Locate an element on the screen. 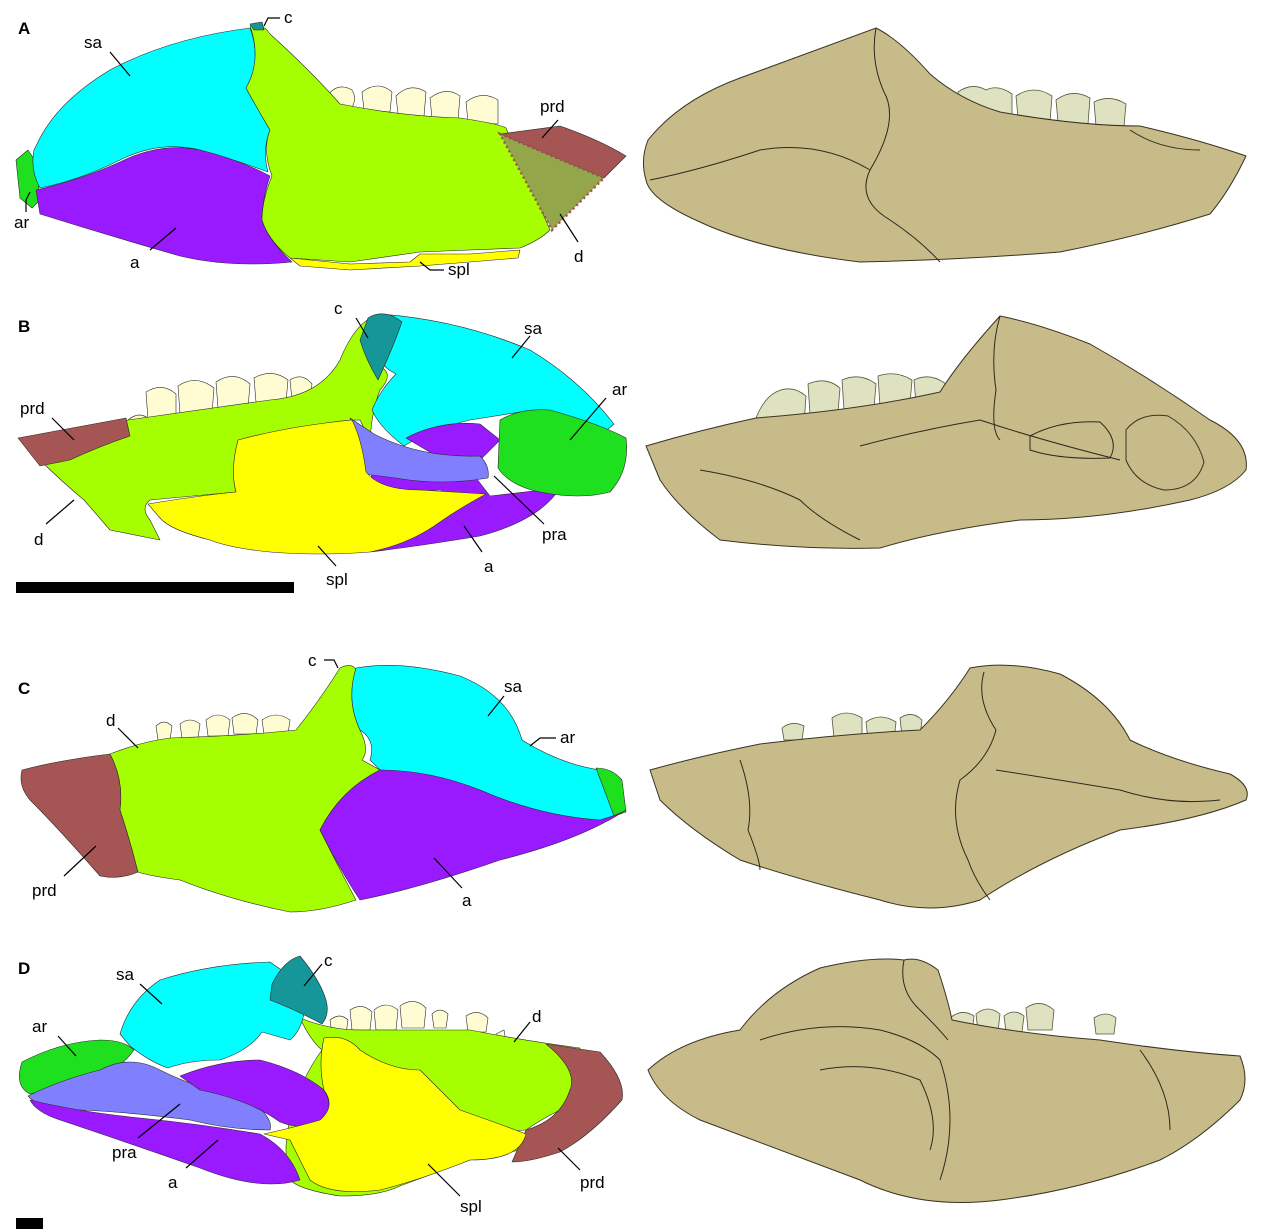  panel-d-surangular is located at coordinates (212, 1015).